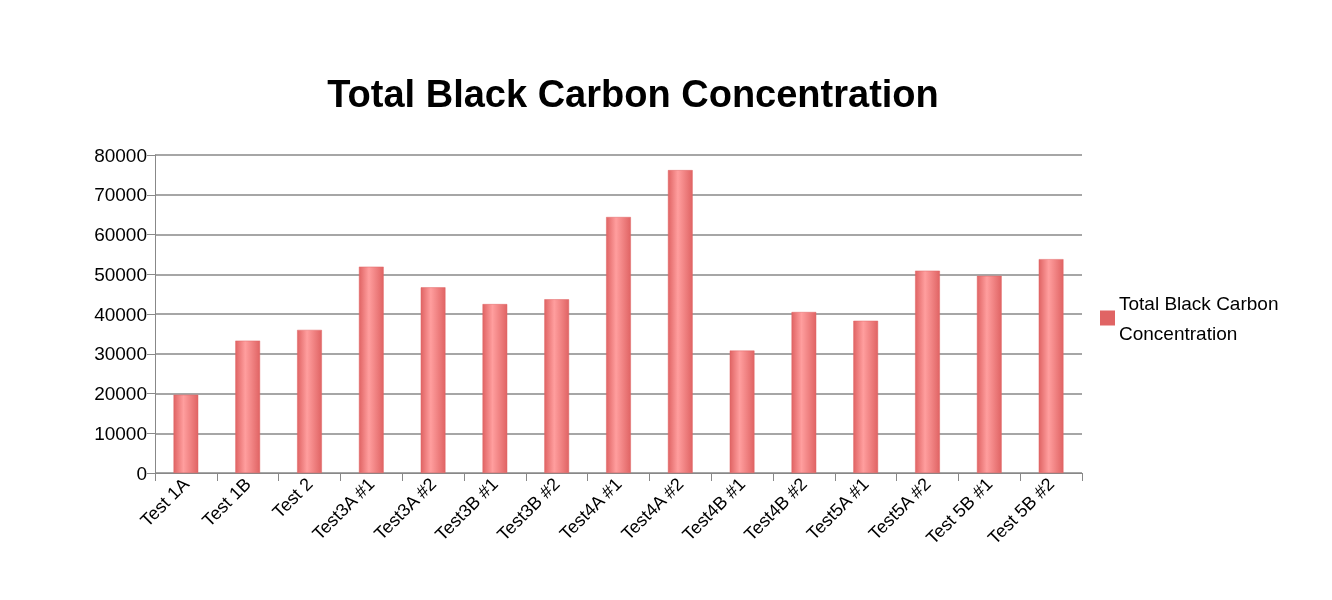  I want to click on y-tick-label: 70000, so click(120, 195).